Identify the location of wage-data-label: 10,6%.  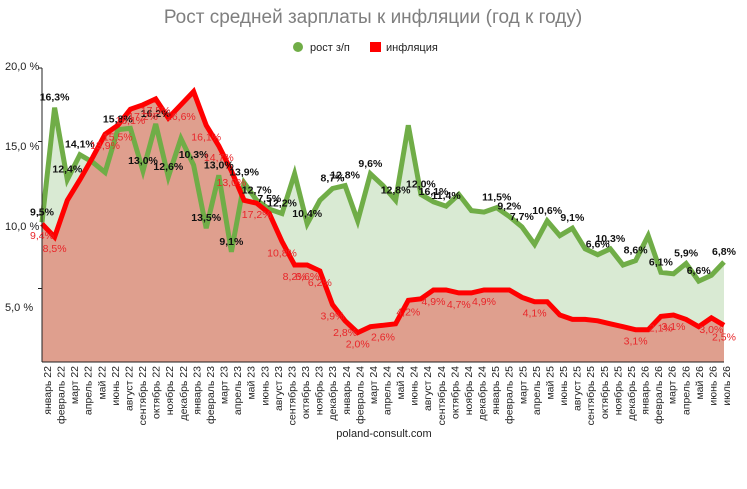
(547, 211).